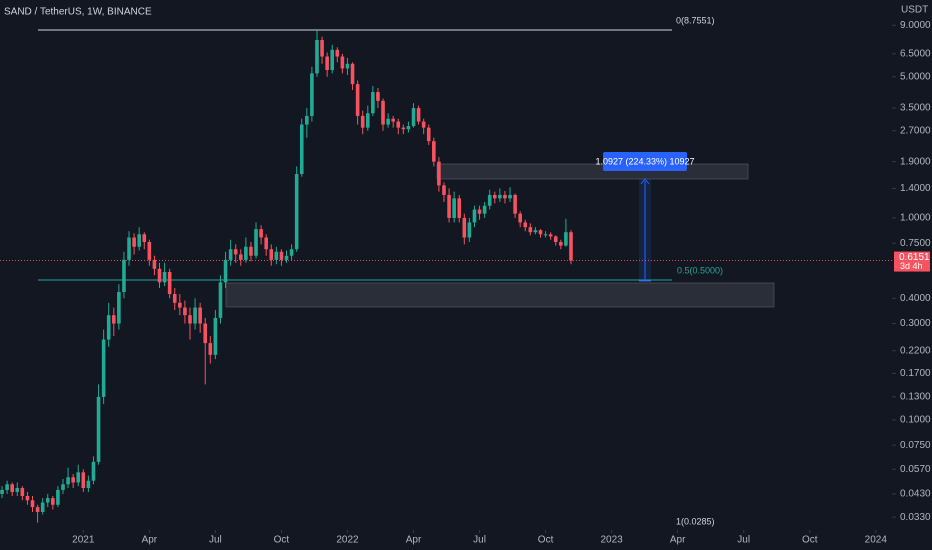 This screenshot has height=550, width=932. What do you see at coordinates (915, 420) in the screenshot?
I see `y-tick-label: 0.1000` at bounding box center [915, 420].